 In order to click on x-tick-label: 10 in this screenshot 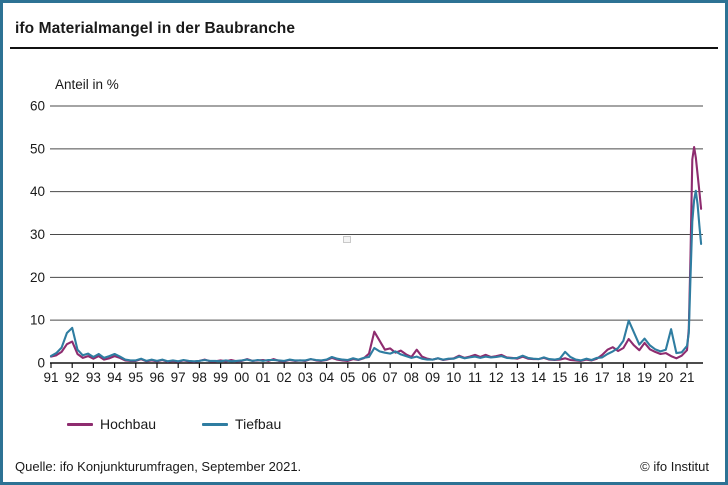, I will do `click(453, 377)`.